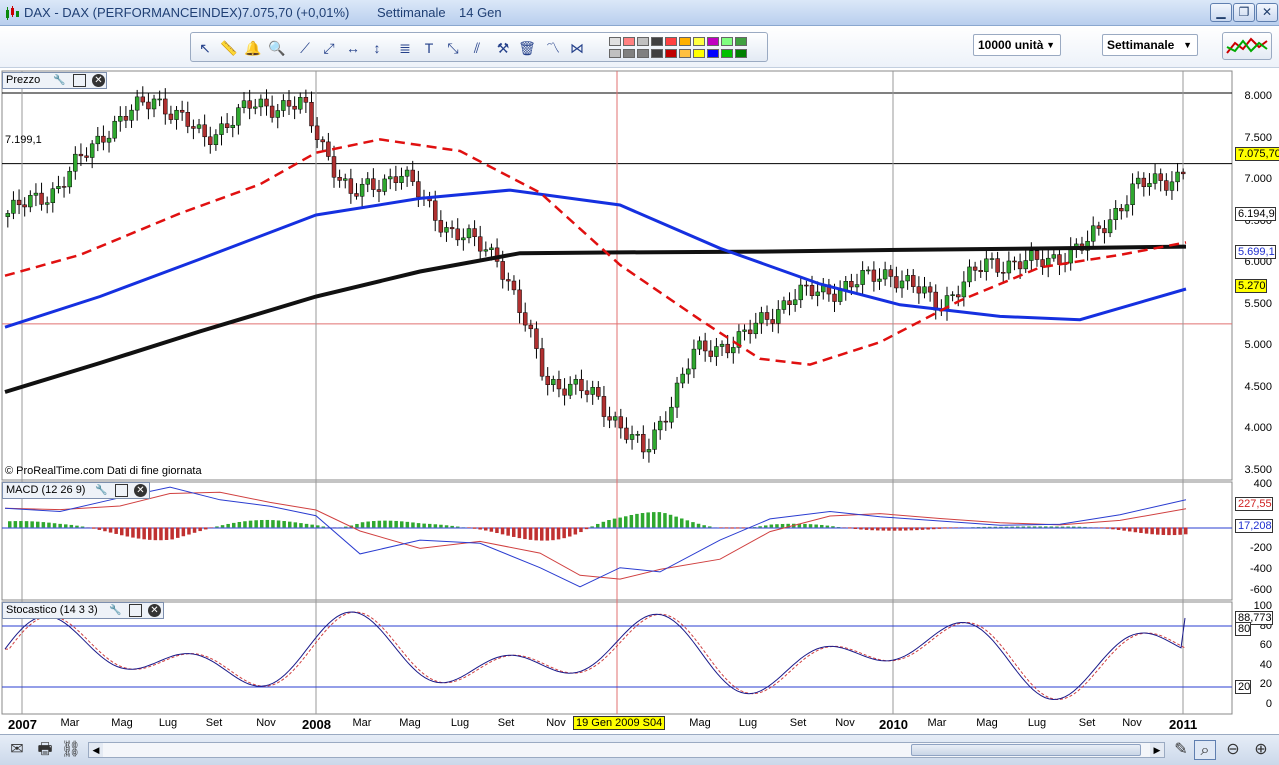 The height and width of the screenshot is (765, 1279). What do you see at coordinates (377, 48) in the screenshot?
I see `vertical-line-icon: ↕` at bounding box center [377, 48].